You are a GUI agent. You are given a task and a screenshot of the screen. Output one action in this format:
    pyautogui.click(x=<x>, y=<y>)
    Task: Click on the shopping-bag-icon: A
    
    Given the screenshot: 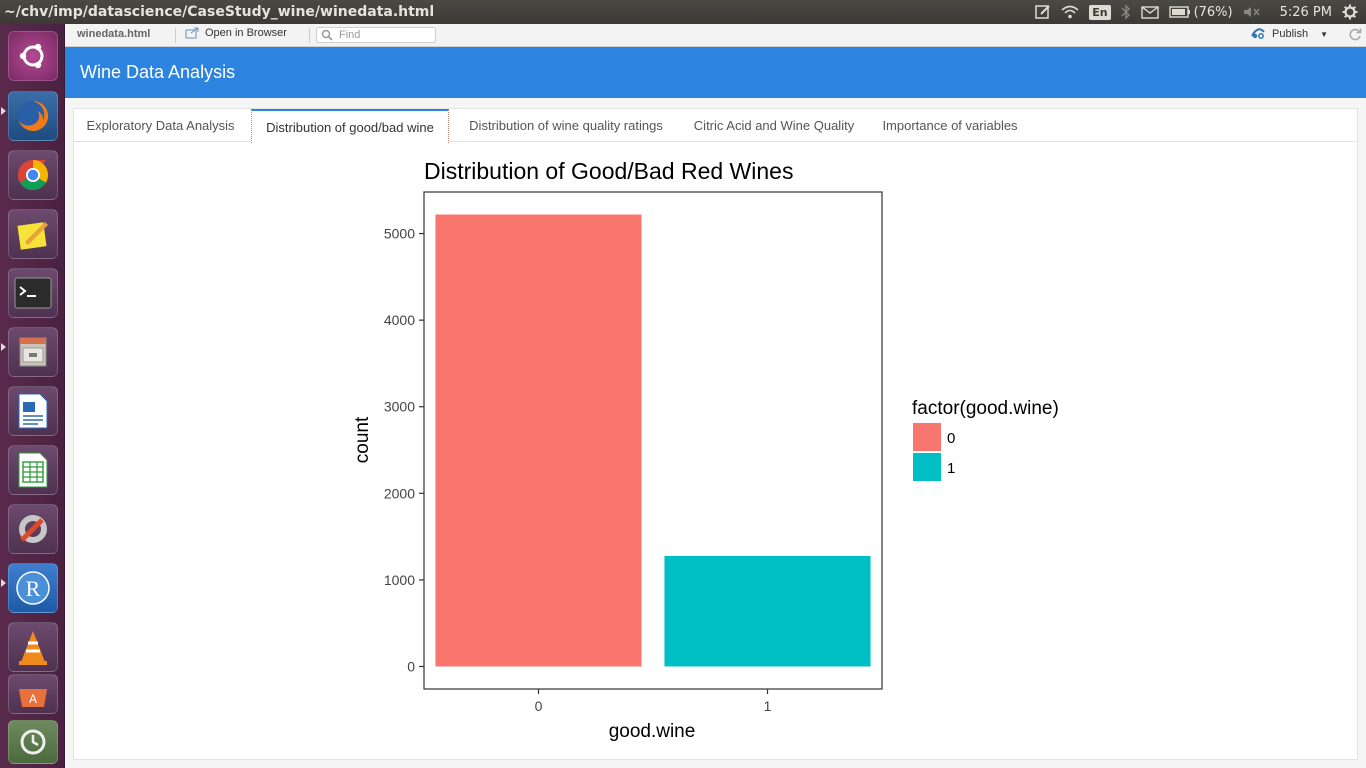 What is the action you would take?
    pyautogui.click(x=33, y=698)
    